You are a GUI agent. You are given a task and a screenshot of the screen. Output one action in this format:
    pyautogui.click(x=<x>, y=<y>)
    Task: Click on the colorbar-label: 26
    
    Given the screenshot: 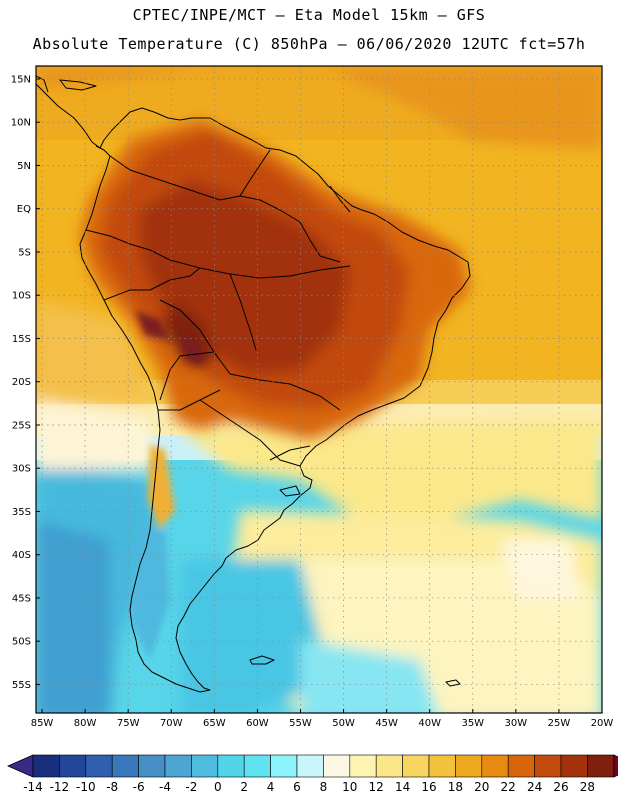 What is the action you would take?
    pyautogui.click(x=560, y=787)
    